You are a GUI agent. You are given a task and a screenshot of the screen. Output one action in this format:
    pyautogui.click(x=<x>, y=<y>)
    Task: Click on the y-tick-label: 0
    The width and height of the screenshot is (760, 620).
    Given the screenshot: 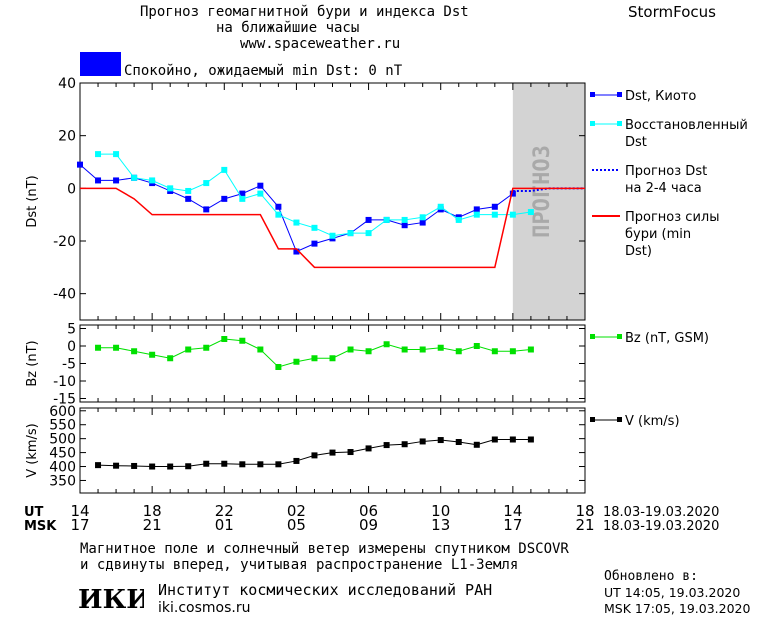 What is the action you would take?
    pyautogui.click(x=71, y=347)
    